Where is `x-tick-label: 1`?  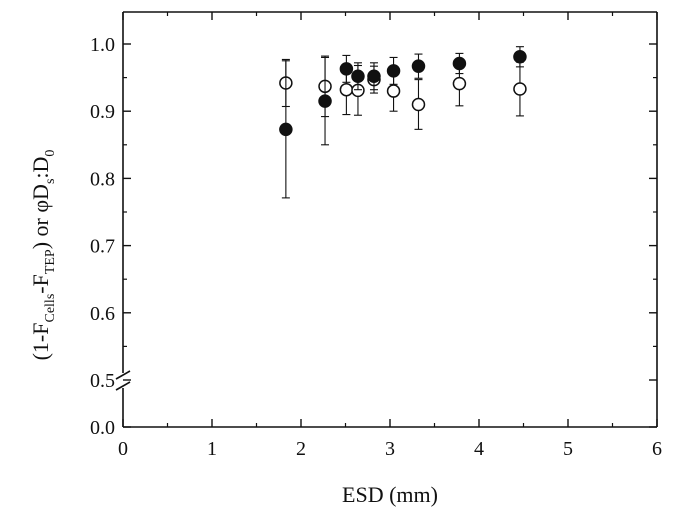
x-tick-label: 1 is located at coordinates (212, 449).